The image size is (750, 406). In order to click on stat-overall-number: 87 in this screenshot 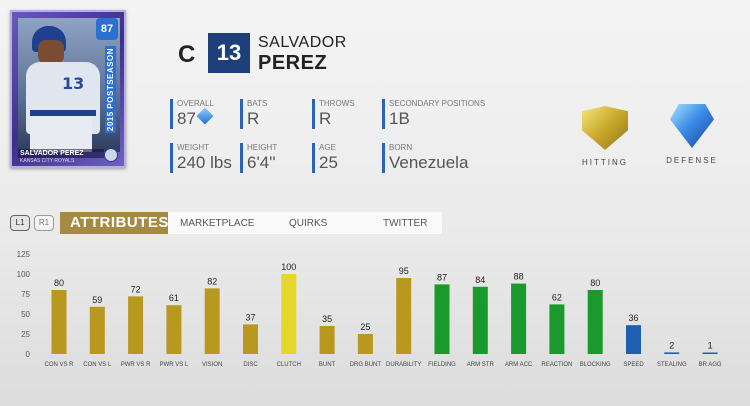, I will do `click(186, 118)`.